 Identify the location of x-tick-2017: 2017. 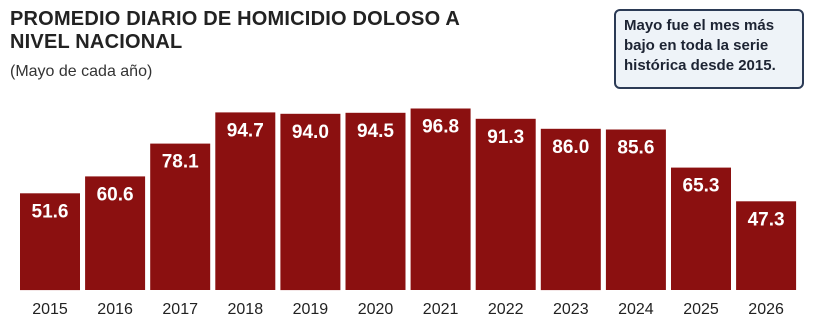
(180, 309).